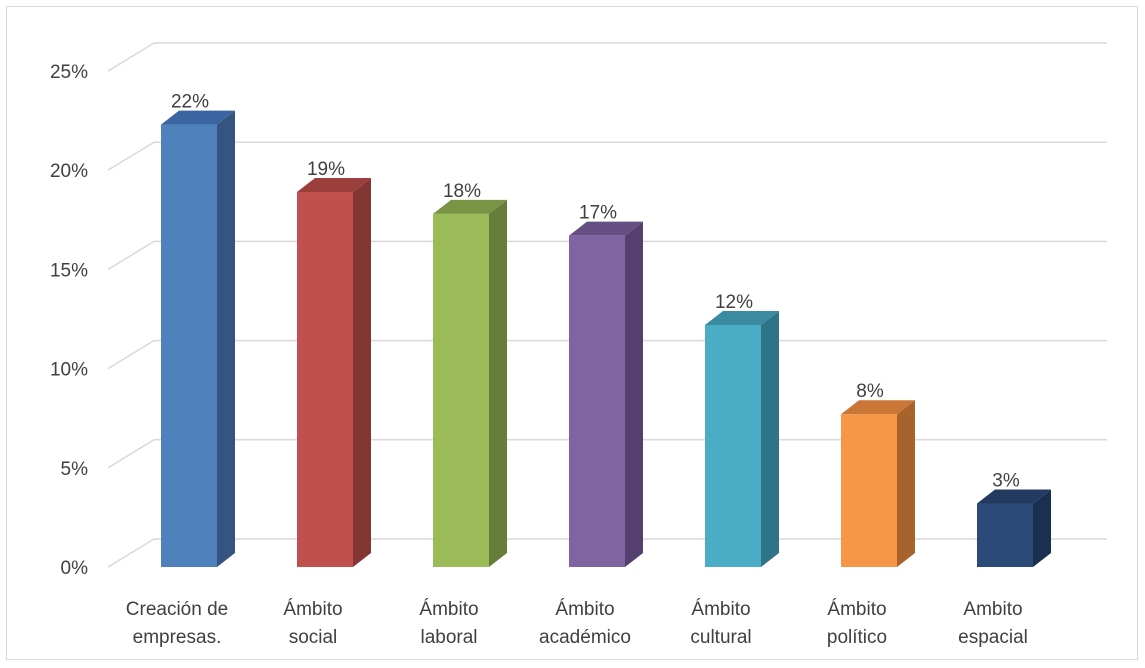  Describe the element at coordinates (75, 568) in the screenshot. I see `y-tick-label: 0%` at that location.